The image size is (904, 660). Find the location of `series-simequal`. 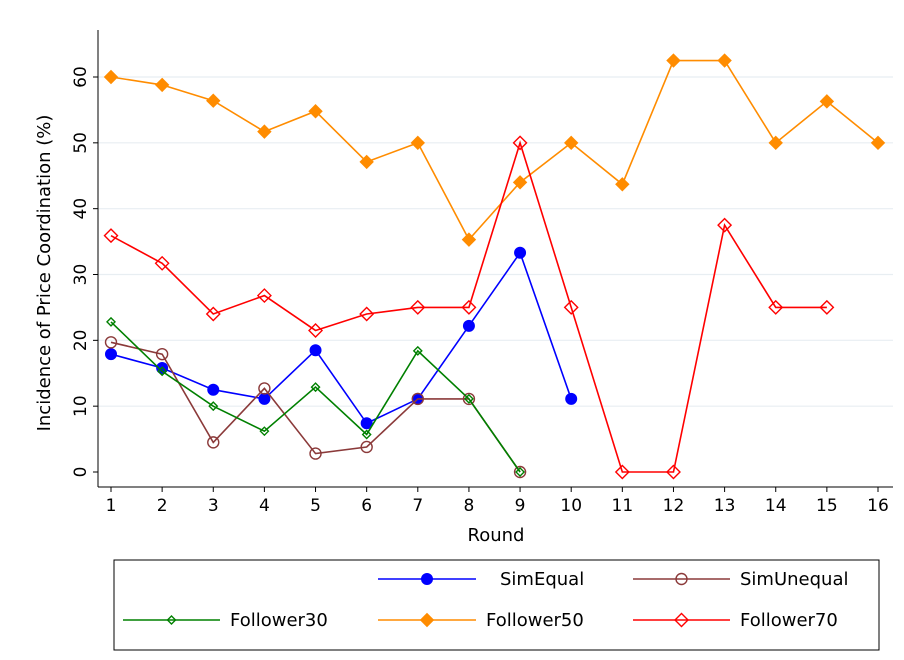

series-simequal is located at coordinates (341, 338).